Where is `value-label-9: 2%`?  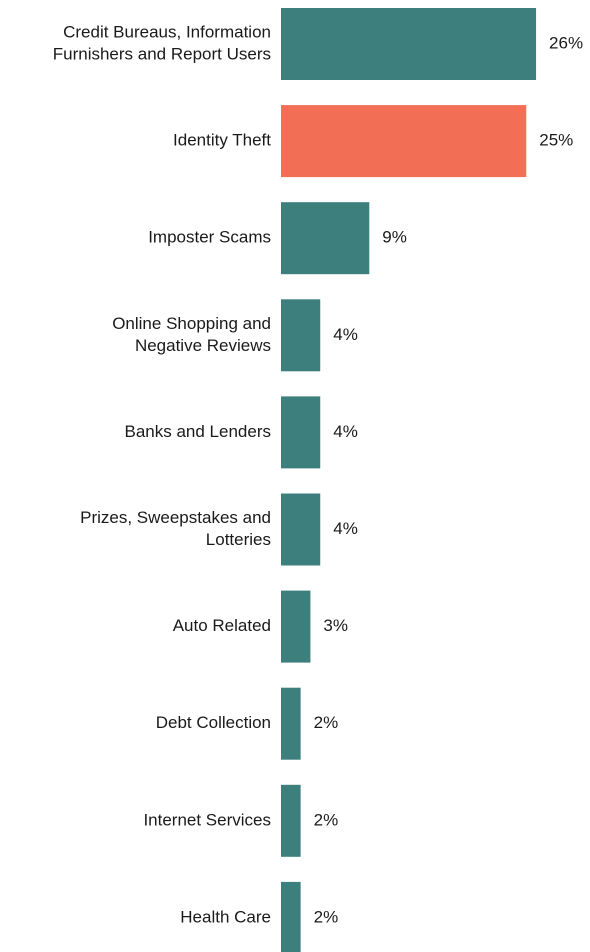
value-label-9: 2% is located at coordinates (326, 916).